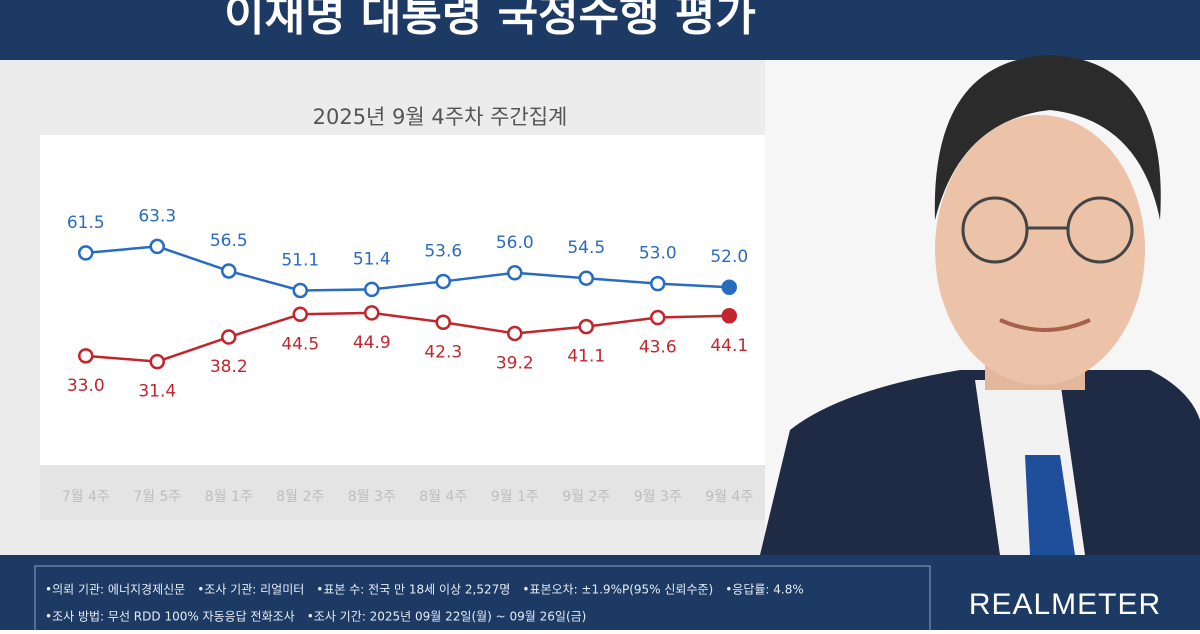 This screenshot has height=634, width=1200. I want to click on data-label: 51.1, so click(300, 260).